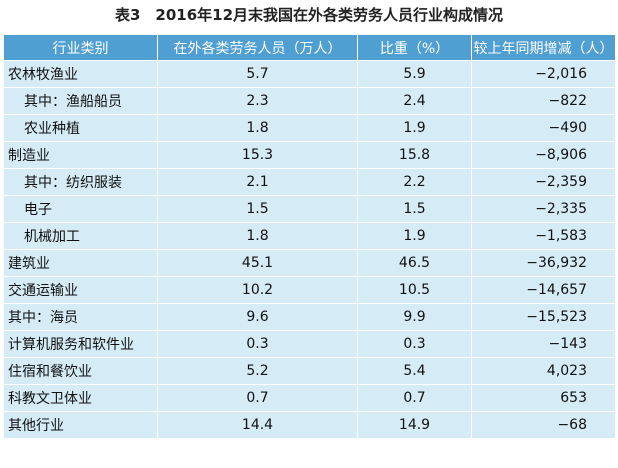 The height and width of the screenshot is (468, 618). I want to click on cell: 4,023, so click(543, 371).